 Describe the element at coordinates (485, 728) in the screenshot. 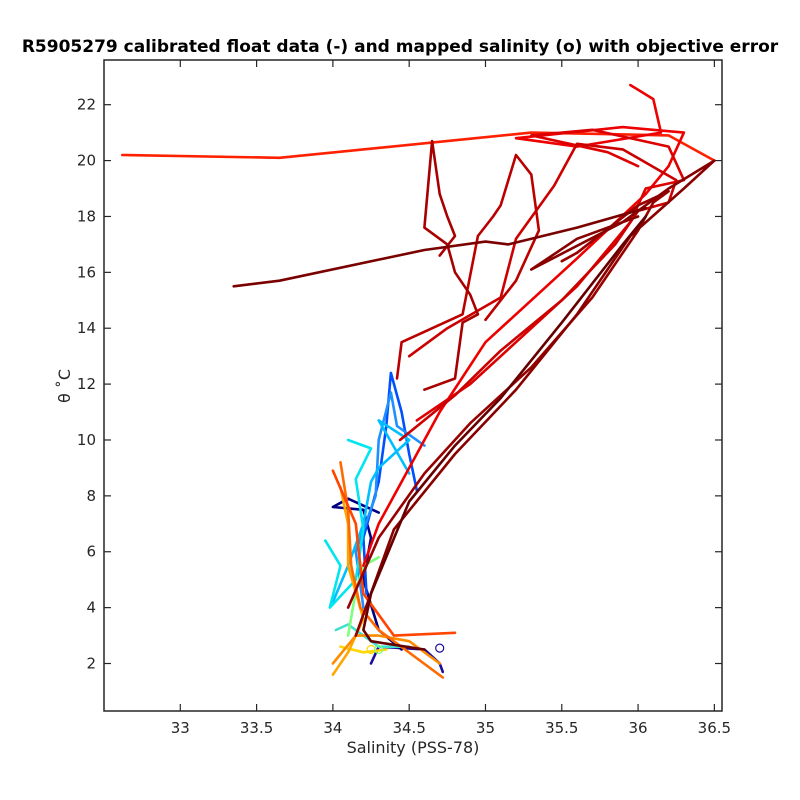

I see `x-tick-label: 35` at that location.